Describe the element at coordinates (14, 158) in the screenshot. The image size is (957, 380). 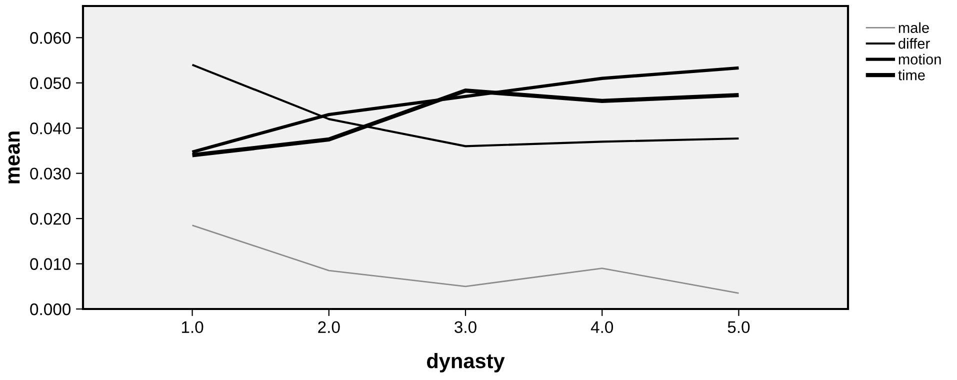
I see `y-axis-title: mean` at that location.